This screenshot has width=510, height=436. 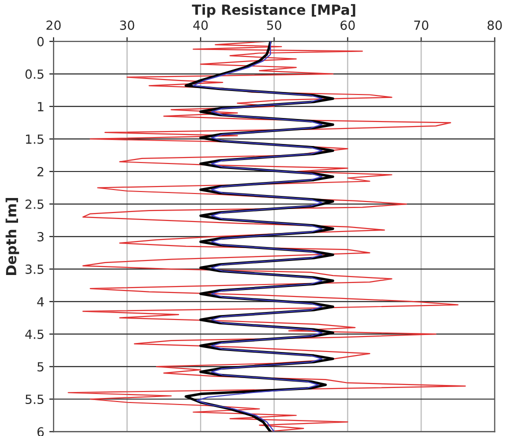 I want to click on y-tick-label: 3.5, so click(x=35, y=269).